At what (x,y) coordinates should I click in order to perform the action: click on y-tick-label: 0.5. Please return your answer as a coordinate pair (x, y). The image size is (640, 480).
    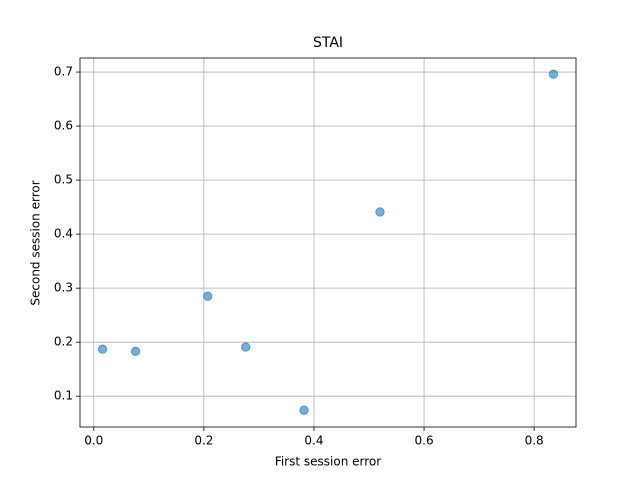
    Looking at the image, I should click on (63, 180).